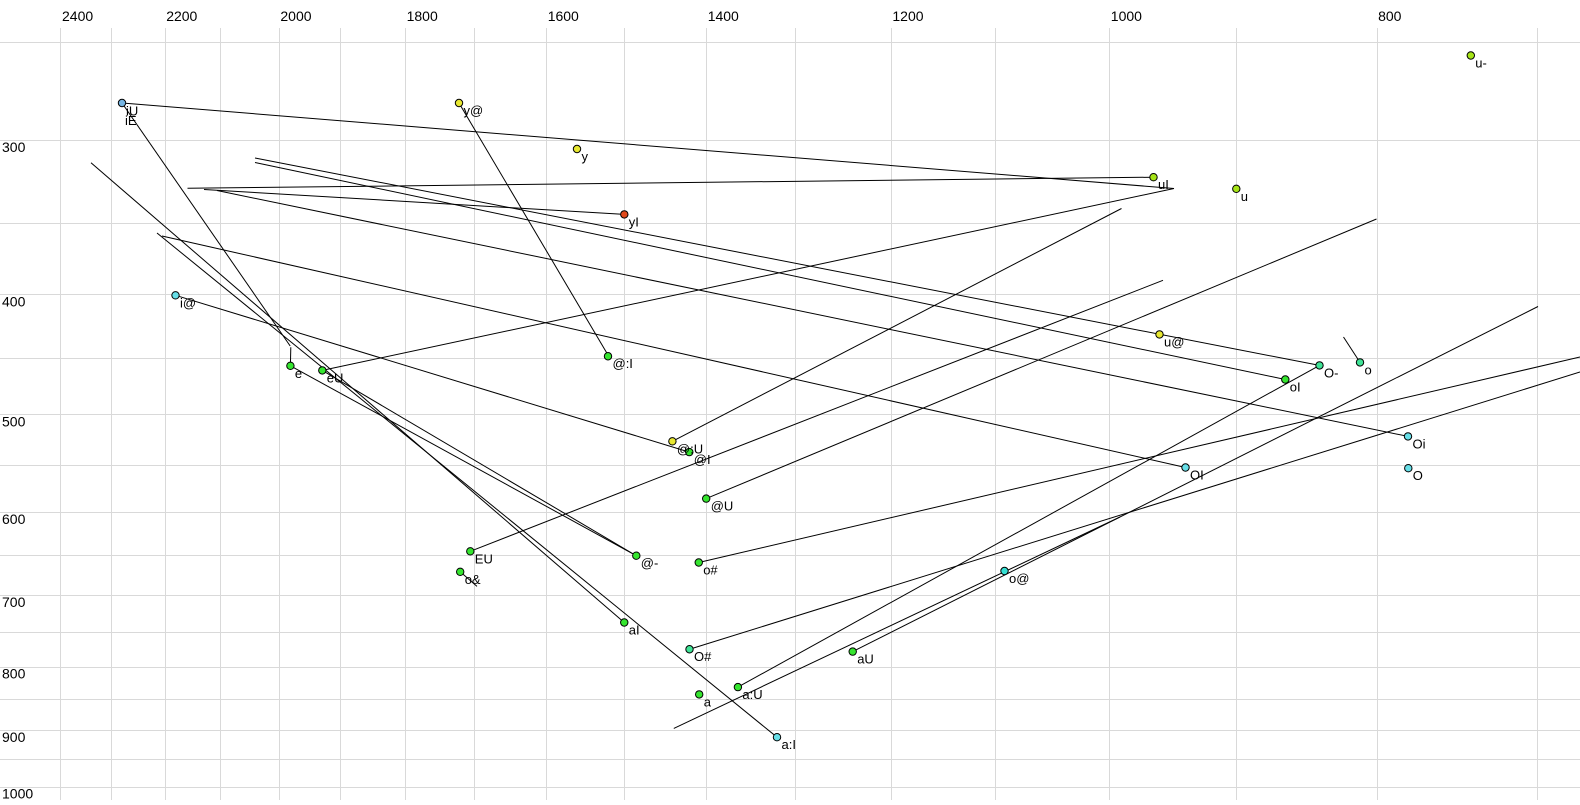  Describe the element at coordinates (789, 744) in the screenshot. I see `svg-text: a:I` at that location.